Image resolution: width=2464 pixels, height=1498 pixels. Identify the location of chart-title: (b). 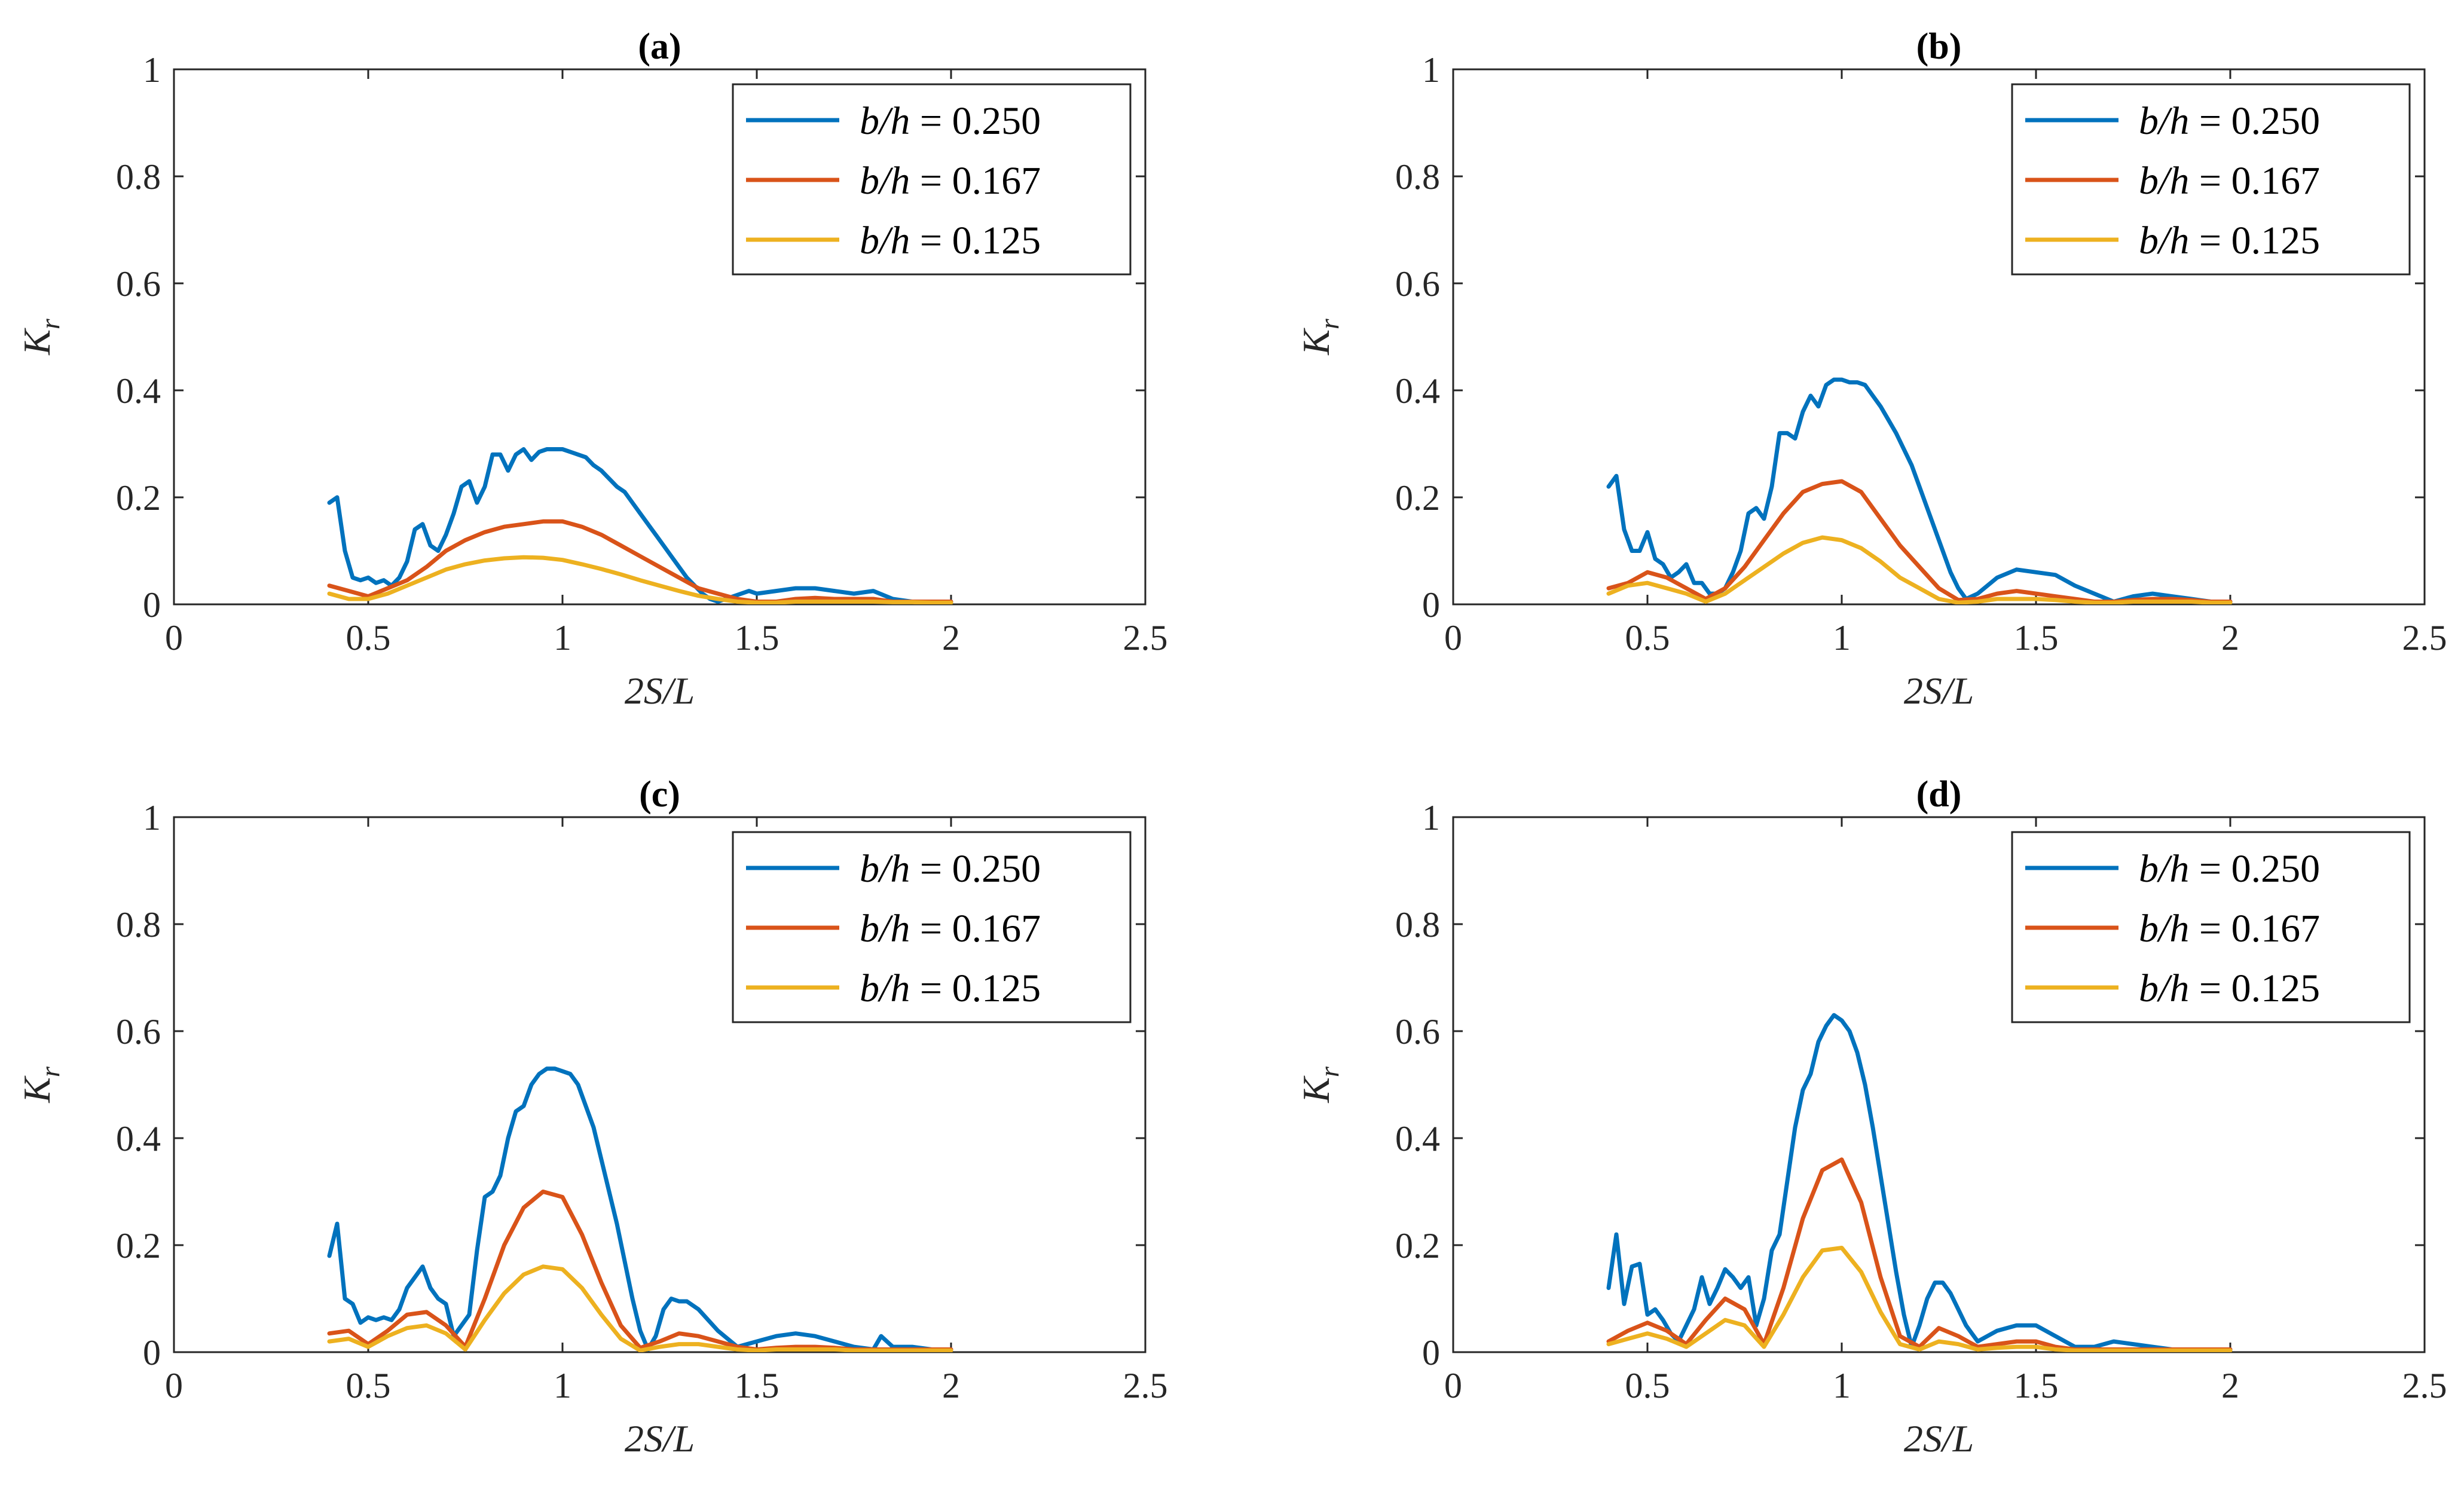
(1939, 46).